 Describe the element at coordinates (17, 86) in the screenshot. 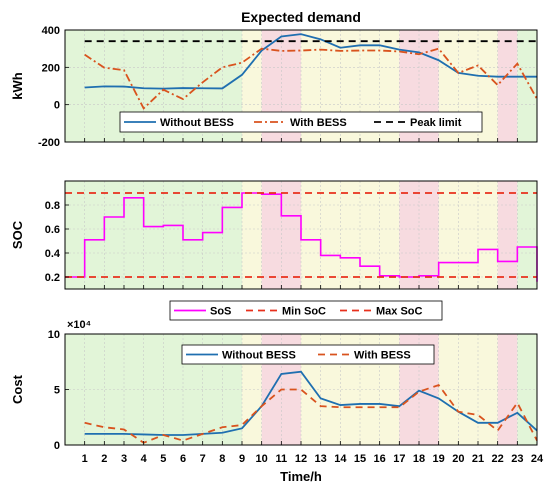

I see `y-axis-label: kWh` at that location.